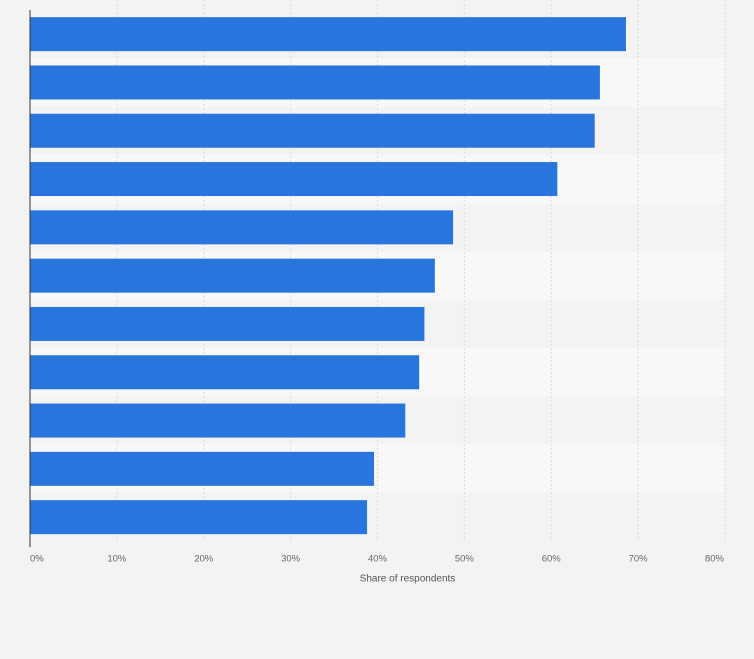 The width and height of the screenshot is (754, 659). I want to click on x-tick-label: 10%, so click(117, 558).